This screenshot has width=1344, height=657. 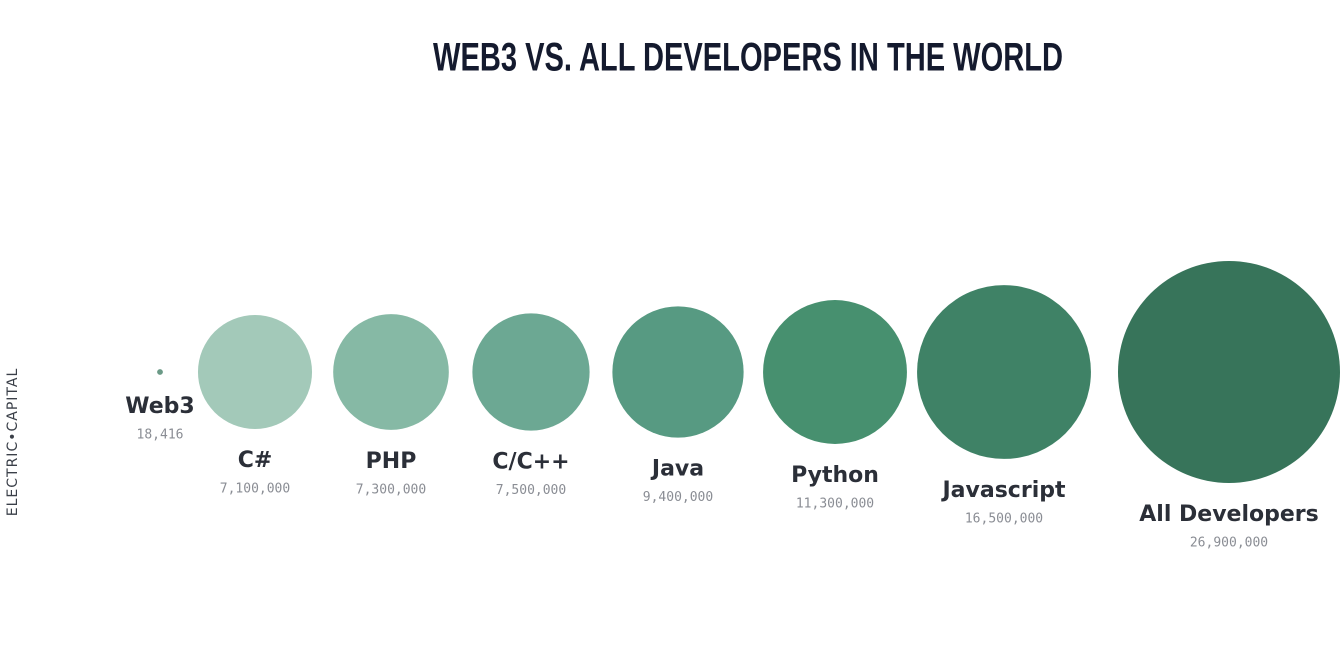 What do you see at coordinates (13, 442) in the screenshot?
I see `watermark: ELECTRIC•CAPITAL` at bounding box center [13, 442].